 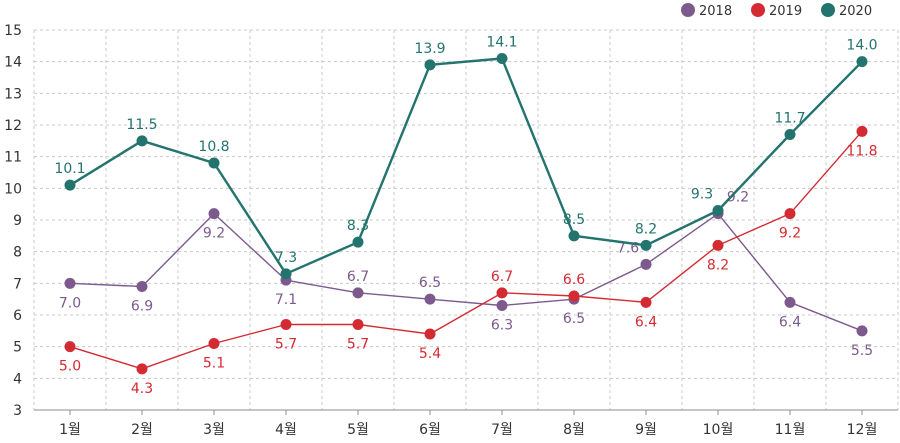 I want to click on data-label-2019: 9.2, so click(x=790, y=234).